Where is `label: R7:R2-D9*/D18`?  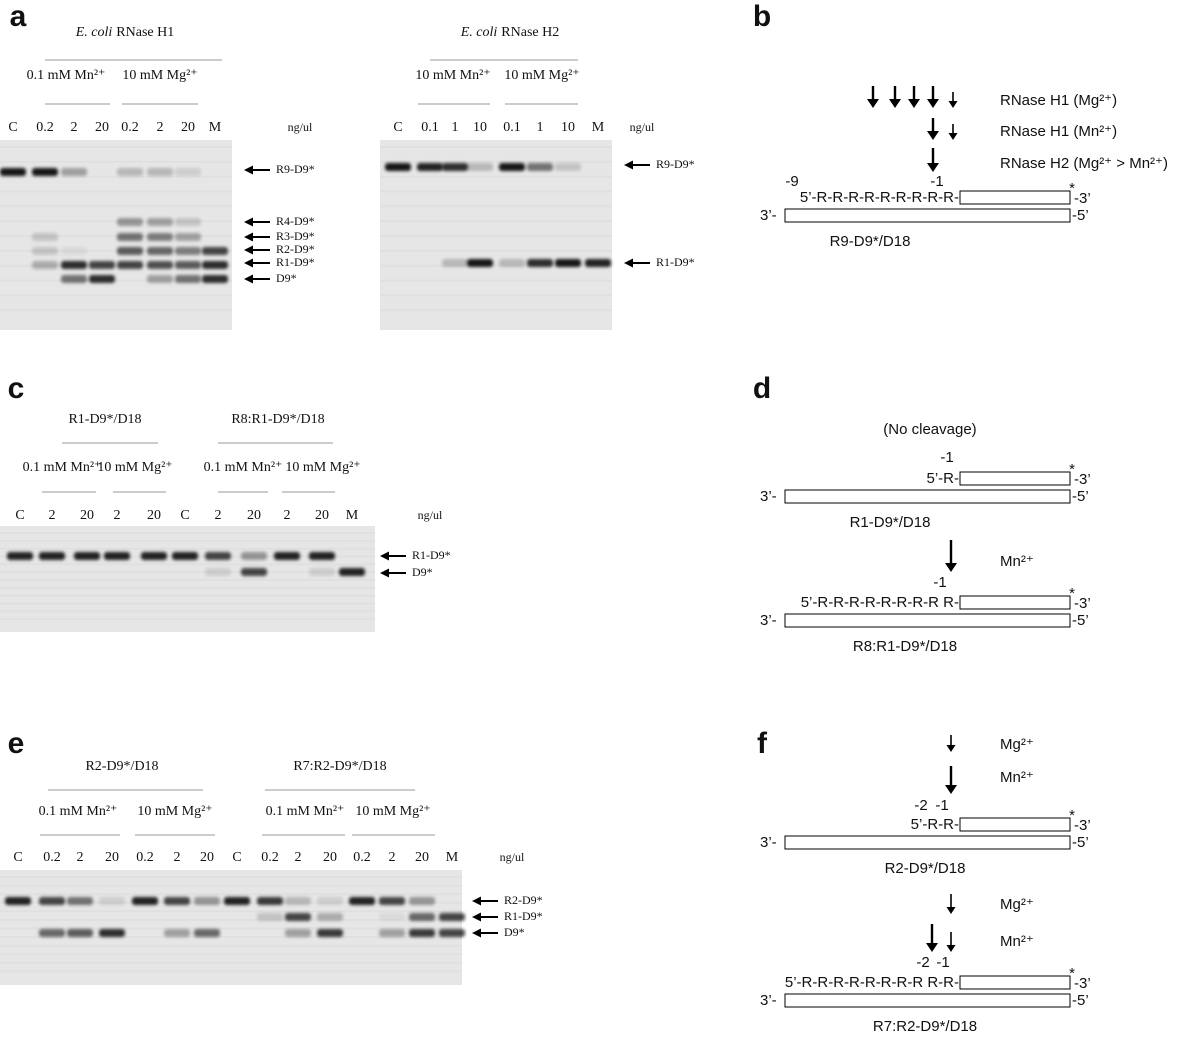 label: R7:R2-D9*/D18 is located at coordinates (339, 766).